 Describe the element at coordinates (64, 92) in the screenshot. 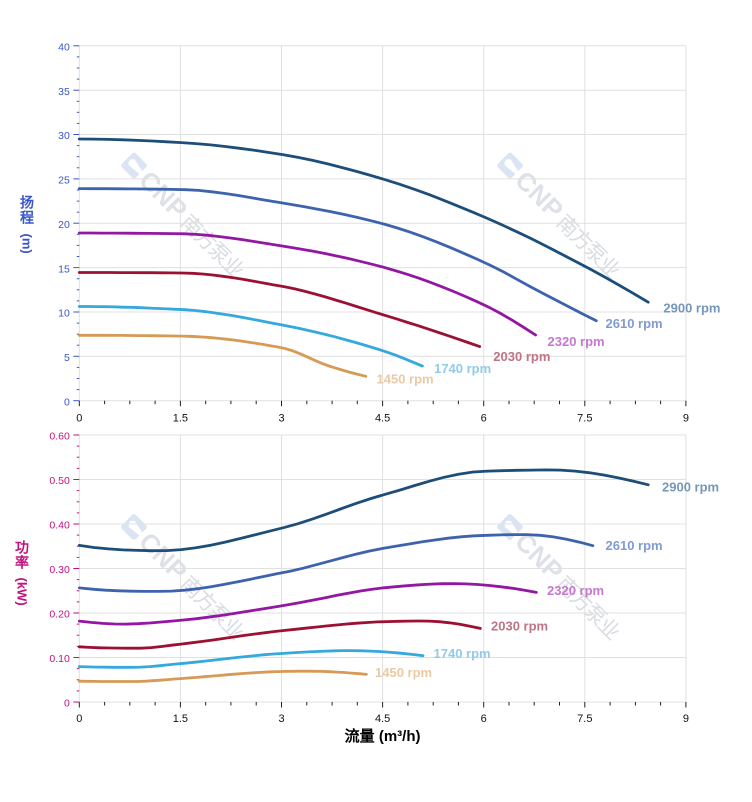

I see `svg-text: 35` at that location.